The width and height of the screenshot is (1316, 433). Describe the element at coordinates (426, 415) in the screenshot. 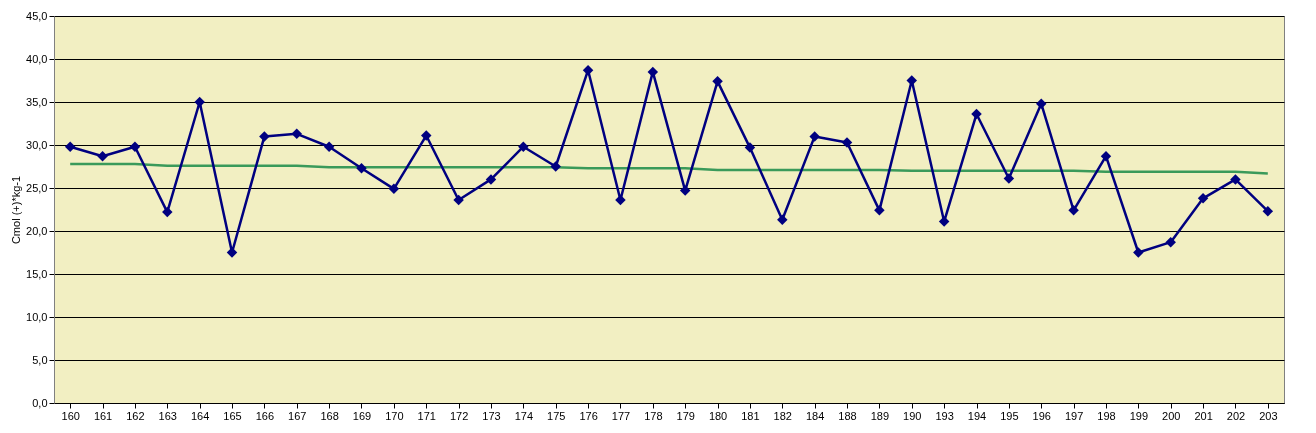

I see `x-tick-label: 171` at that location.